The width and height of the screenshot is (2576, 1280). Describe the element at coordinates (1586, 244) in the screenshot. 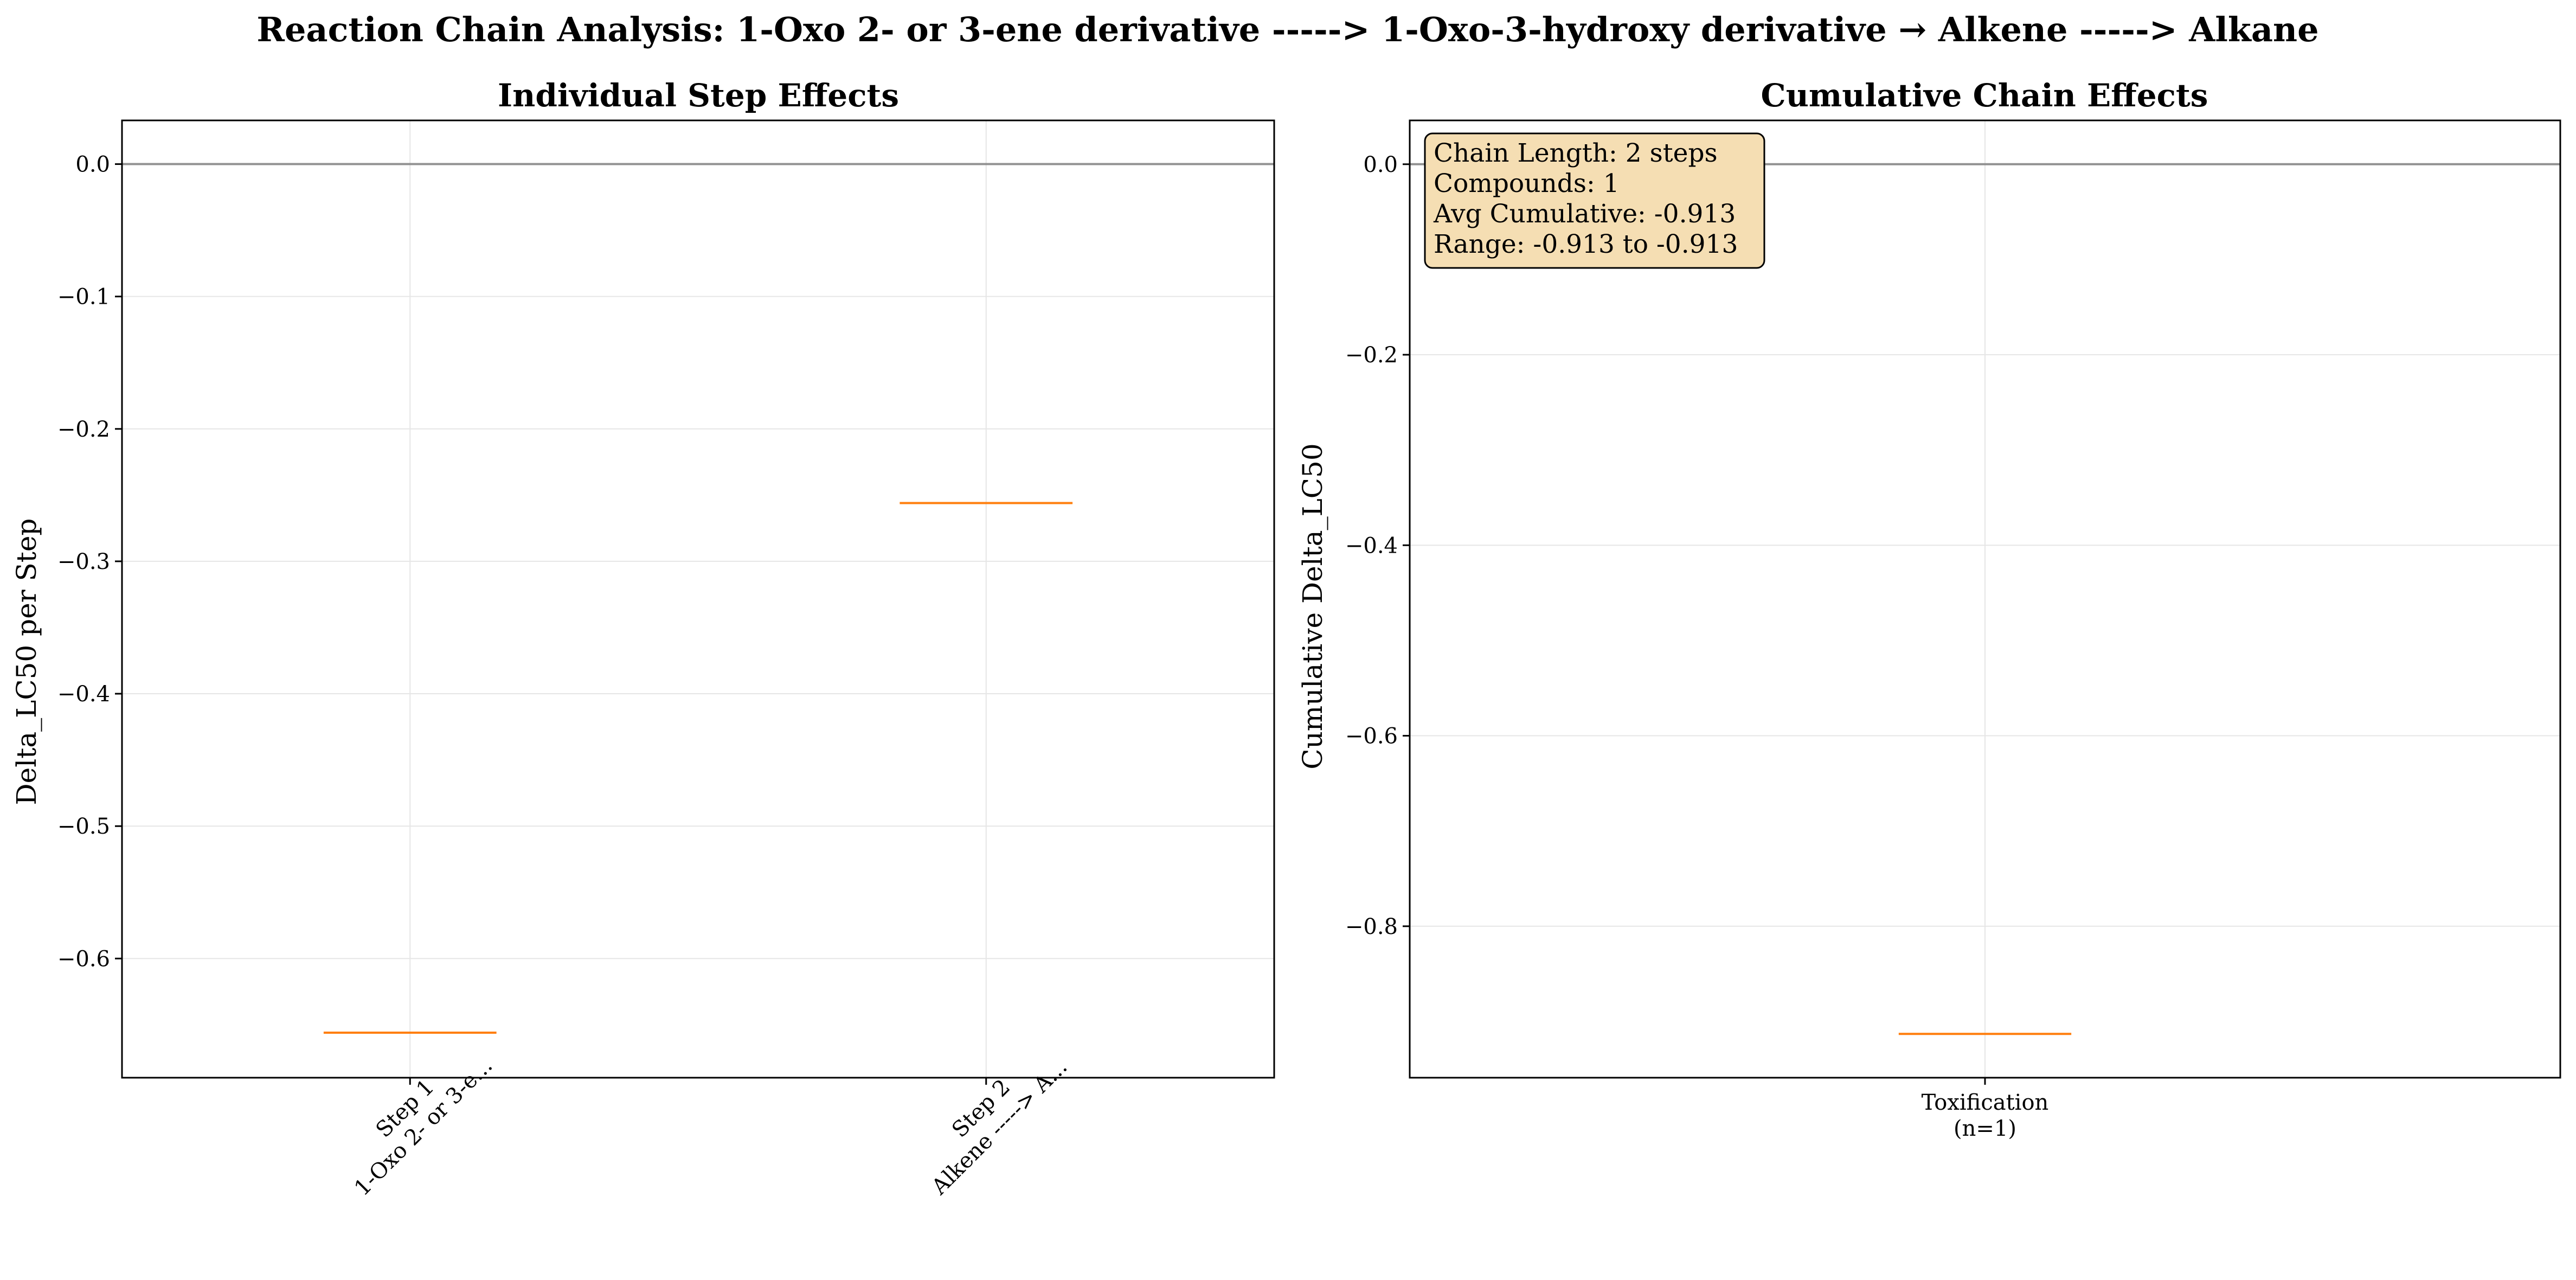

I see `info-range: Range: -0.913 to -0.913` at that location.